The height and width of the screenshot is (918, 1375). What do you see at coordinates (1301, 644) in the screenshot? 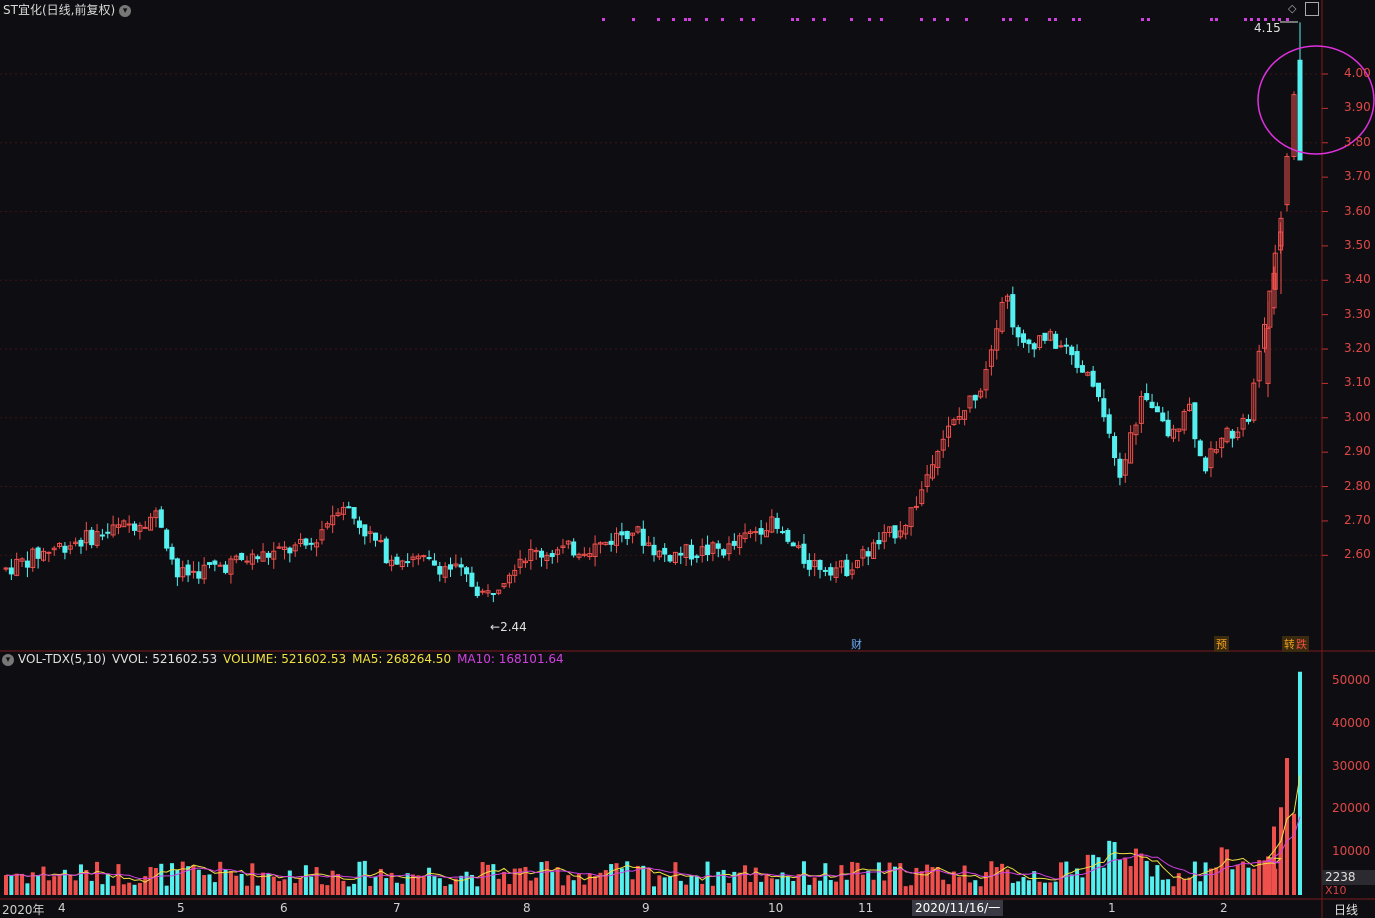
I see `event-marker-drop: 跌` at bounding box center [1301, 644].